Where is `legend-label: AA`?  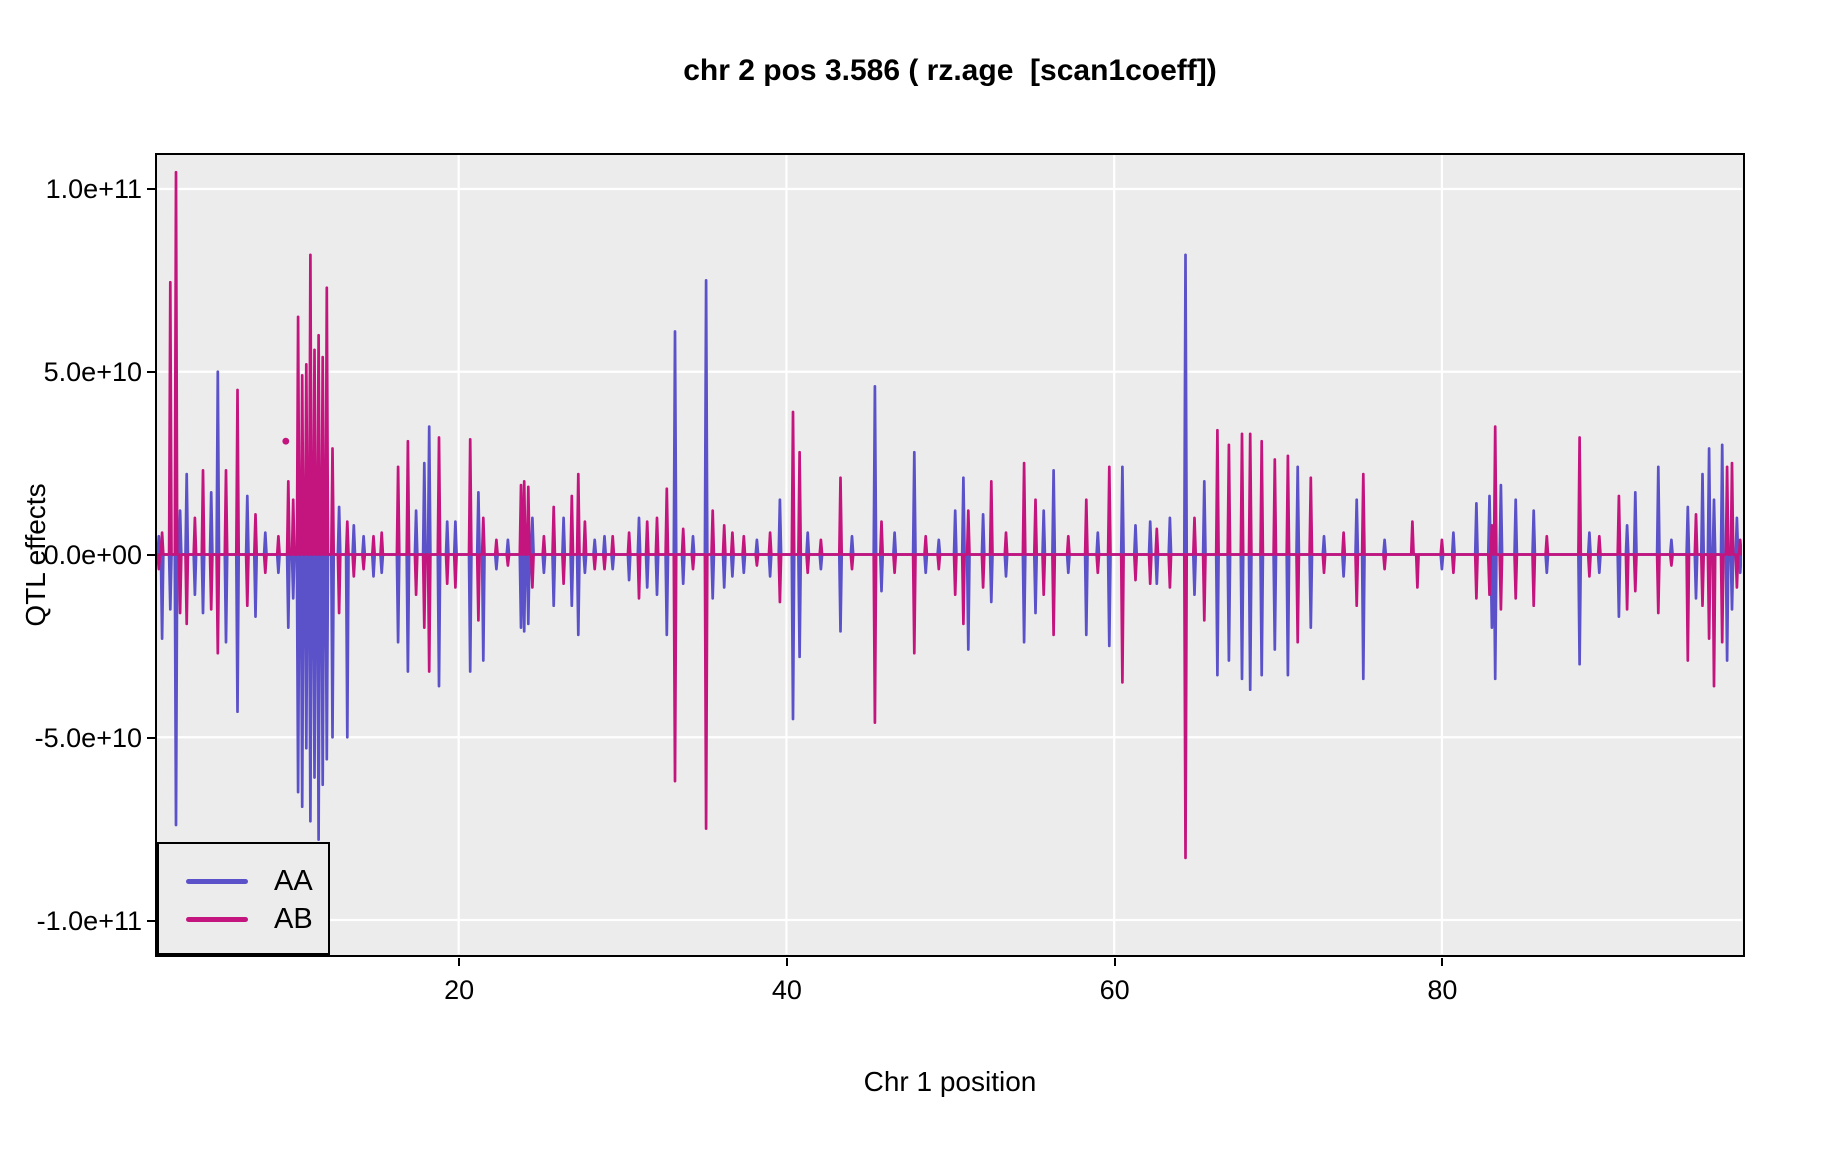
legend-label: AA is located at coordinates (293, 880).